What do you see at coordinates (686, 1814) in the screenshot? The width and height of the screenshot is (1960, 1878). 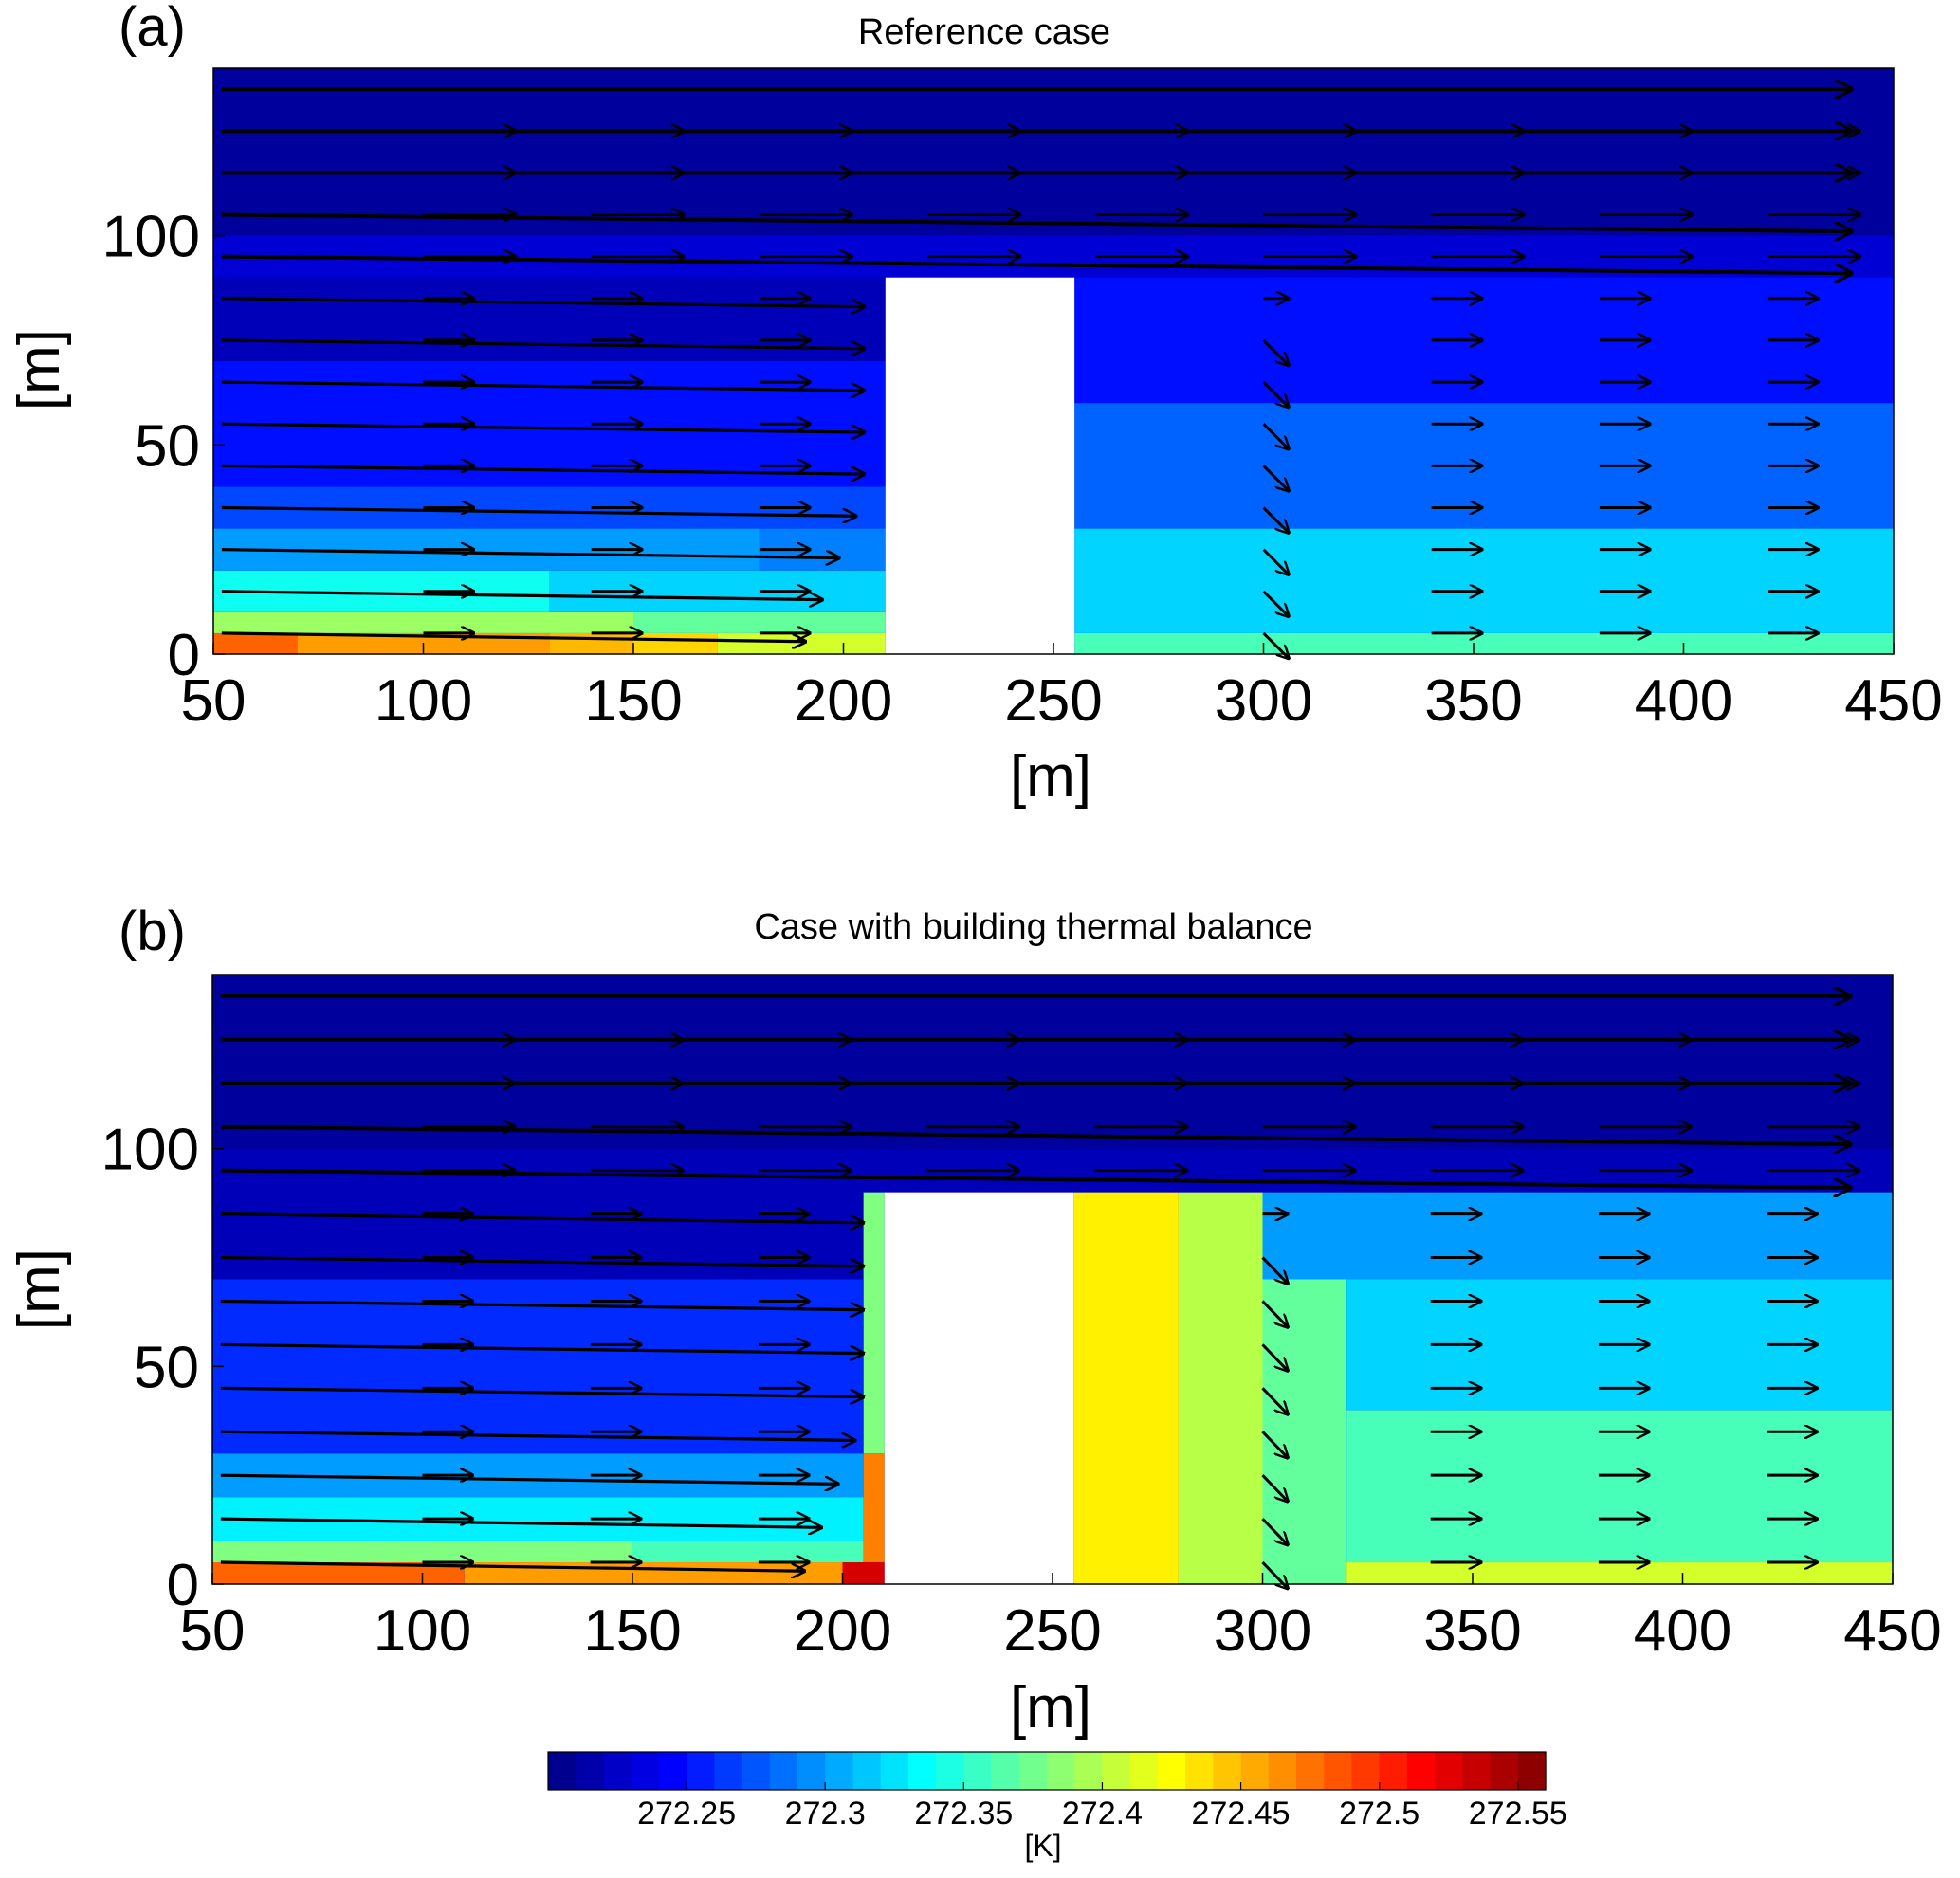 I see `colorbar-tick-label: 272.25` at bounding box center [686, 1814].